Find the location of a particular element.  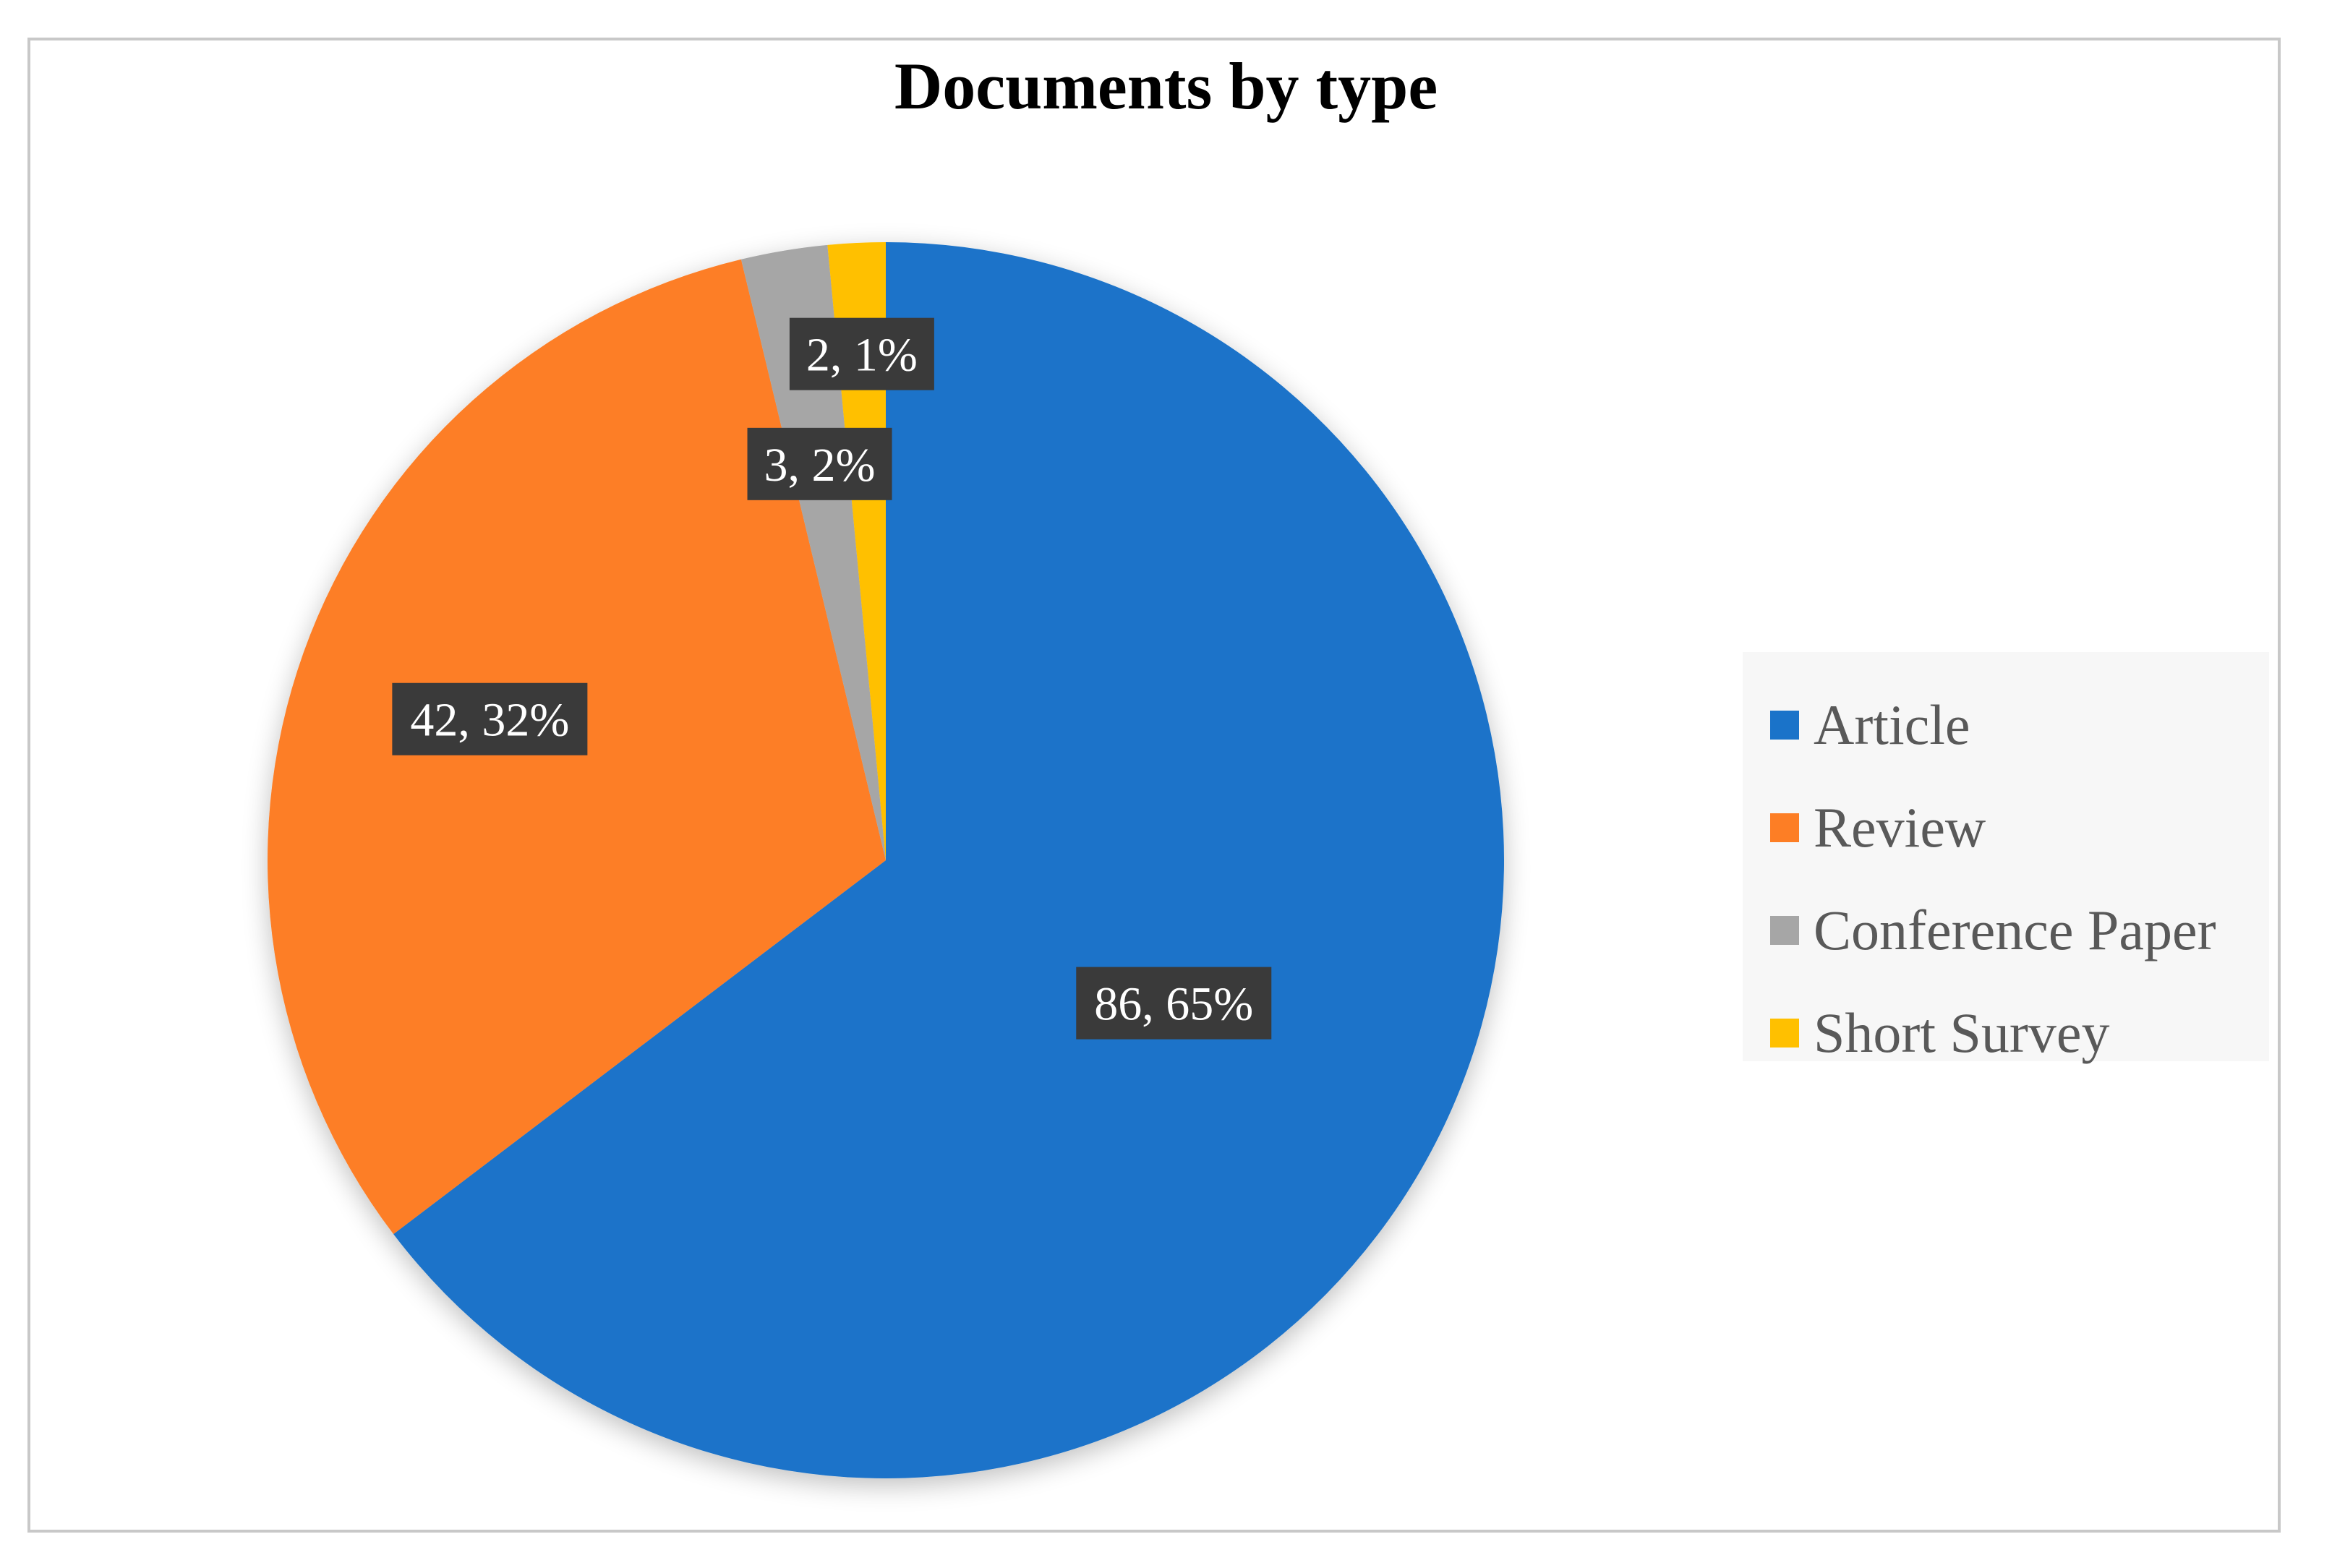

data-label-text: 3, 2% is located at coordinates (820, 465).